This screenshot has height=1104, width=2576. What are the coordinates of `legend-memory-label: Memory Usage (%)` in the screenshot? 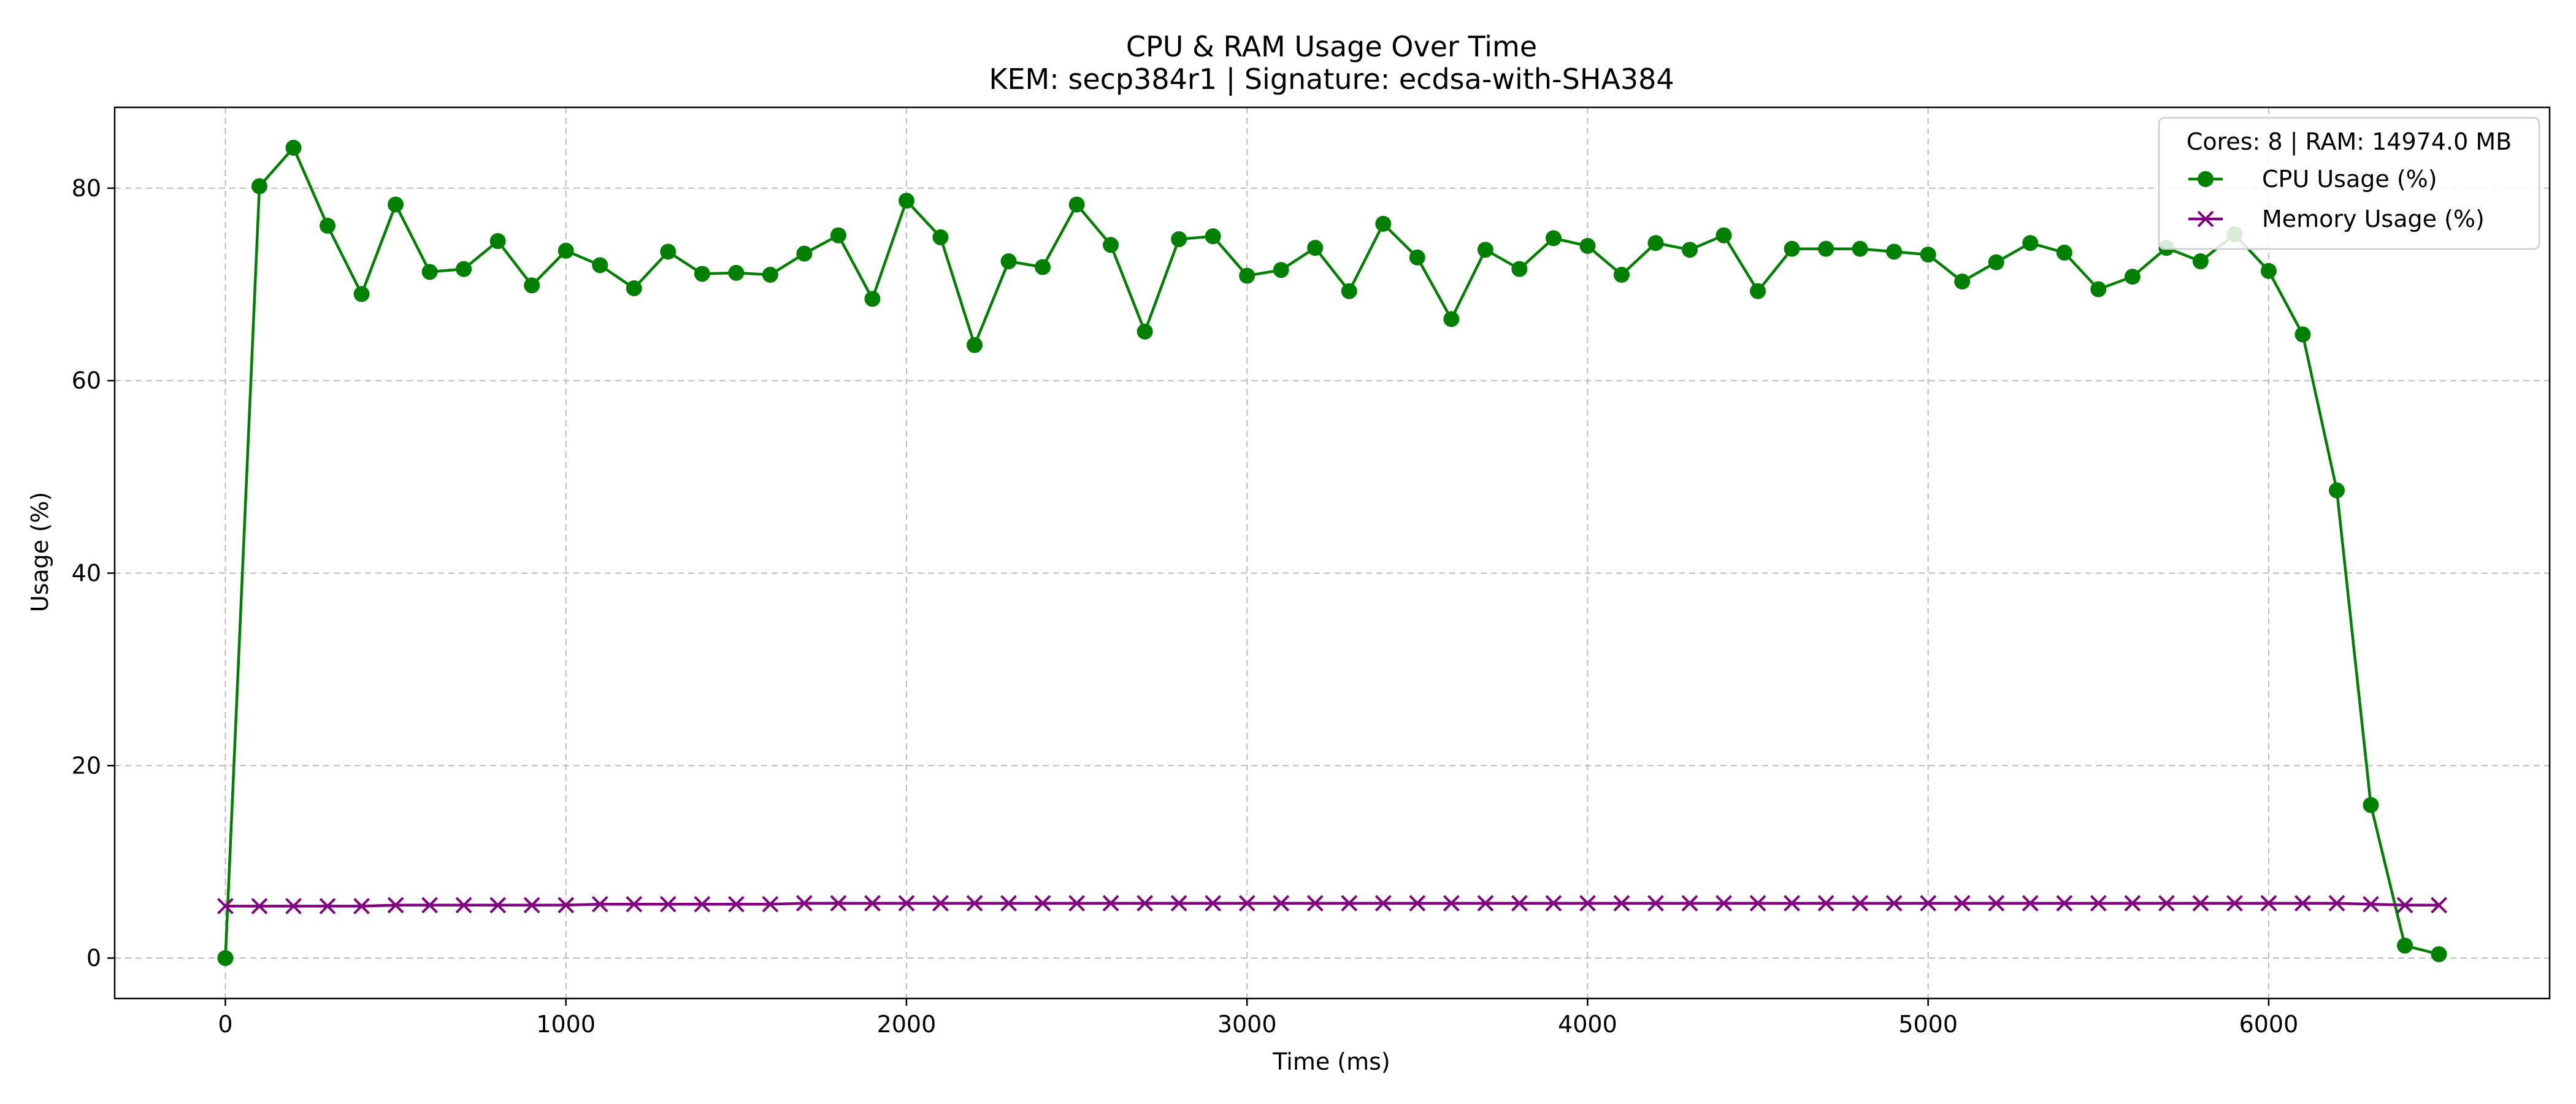 It's located at (2373, 218).